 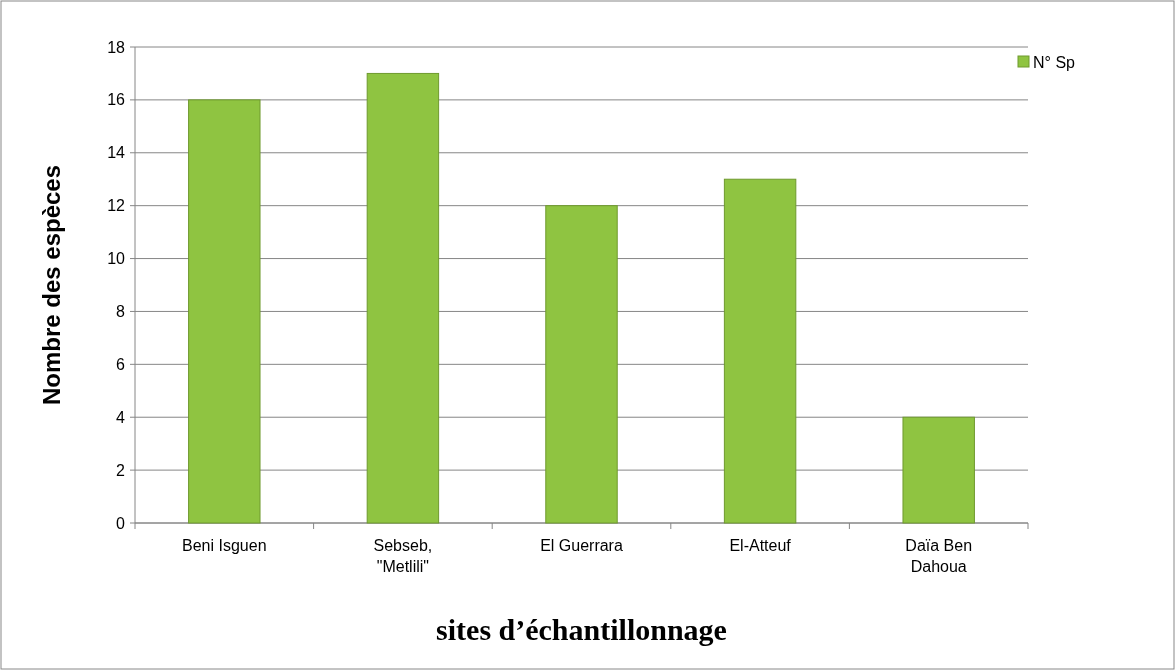 I want to click on y-tick-label: 6, so click(x=121, y=364).